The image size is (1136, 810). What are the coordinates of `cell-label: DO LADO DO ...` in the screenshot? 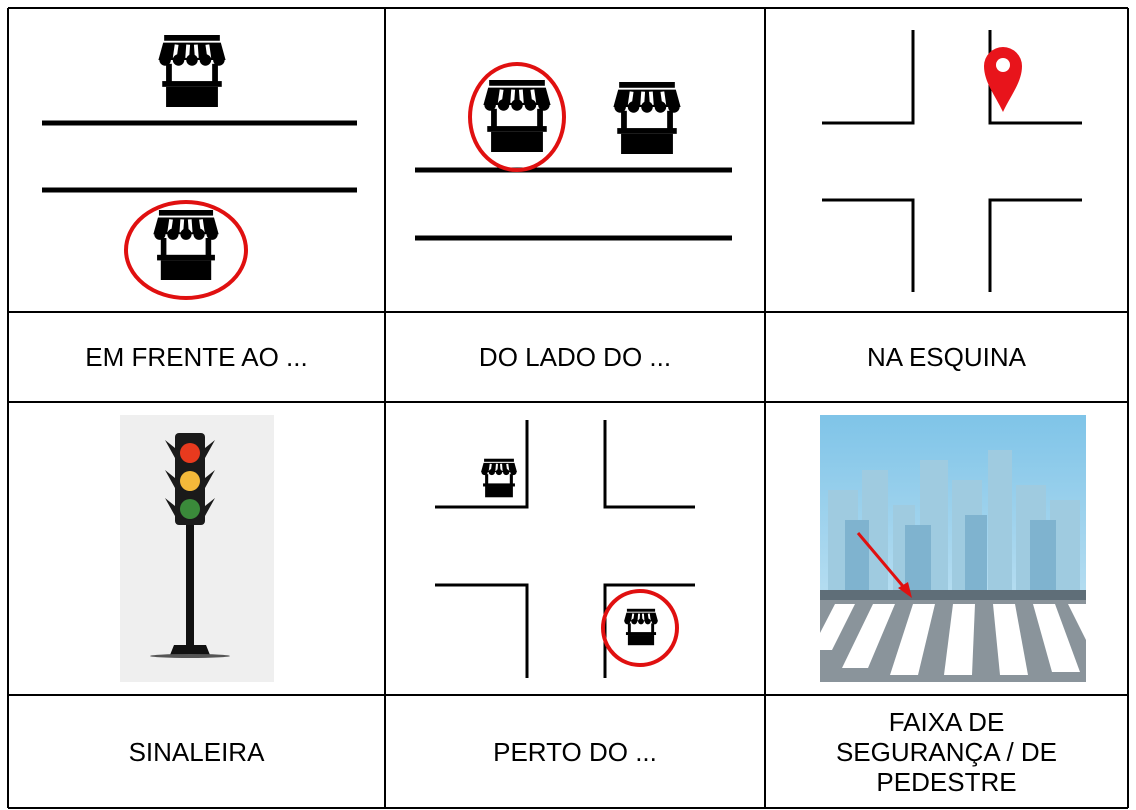 It's located at (575, 357).